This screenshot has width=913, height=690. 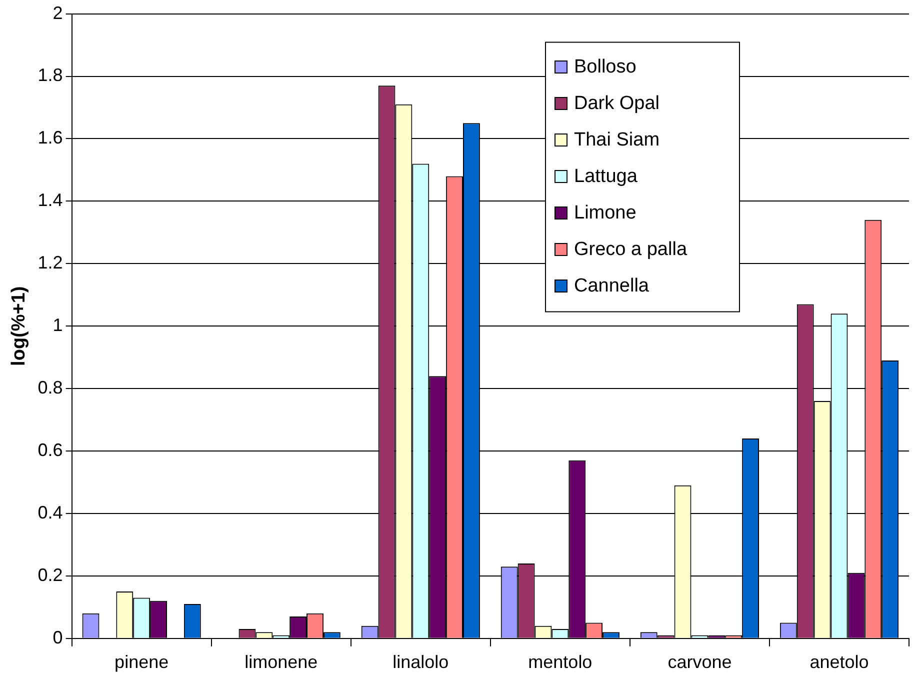 What do you see at coordinates (50, 262) in the screenshot?
I see `y-tick-label: 1.2` at bounding box center [50, 262].